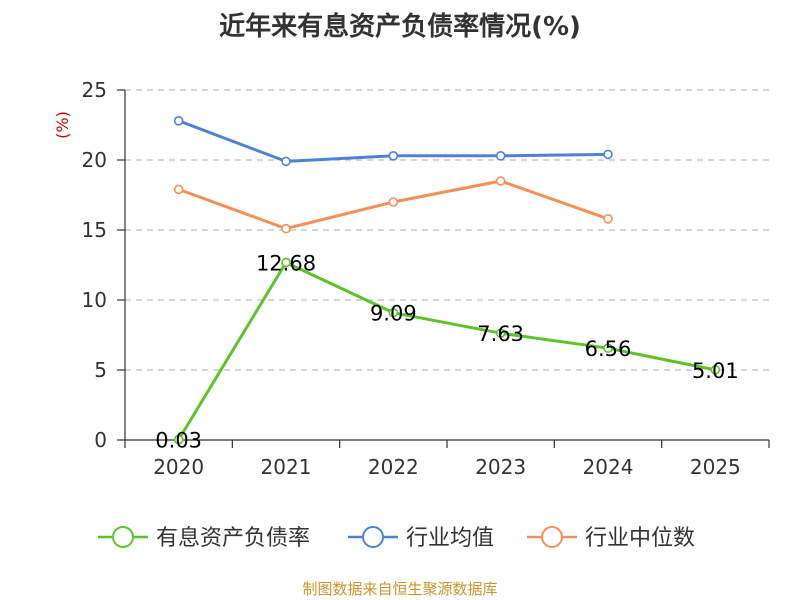 This screenshot has width=800, height=600. I want to click on legend-label-2: 行业中位数, so click(640, 538).